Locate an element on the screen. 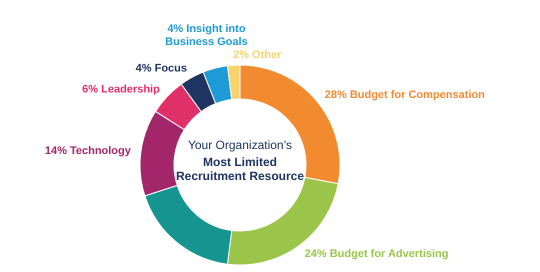  text: Most Limited Recruitment Resource is located at coordinates (240, 169).